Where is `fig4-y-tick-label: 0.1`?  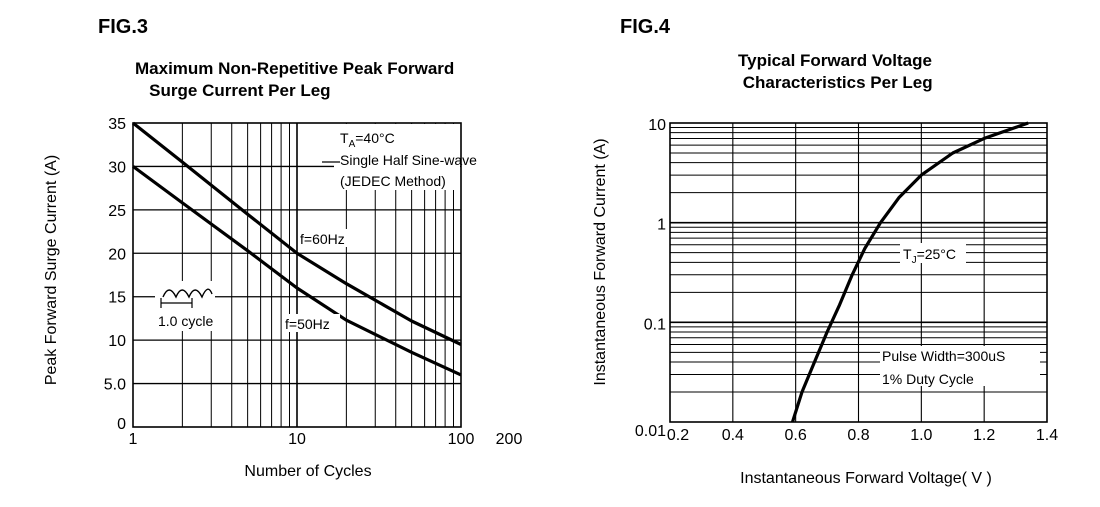 fig4-y-tick-label: 0.1 is located at coordinates (655, 324).